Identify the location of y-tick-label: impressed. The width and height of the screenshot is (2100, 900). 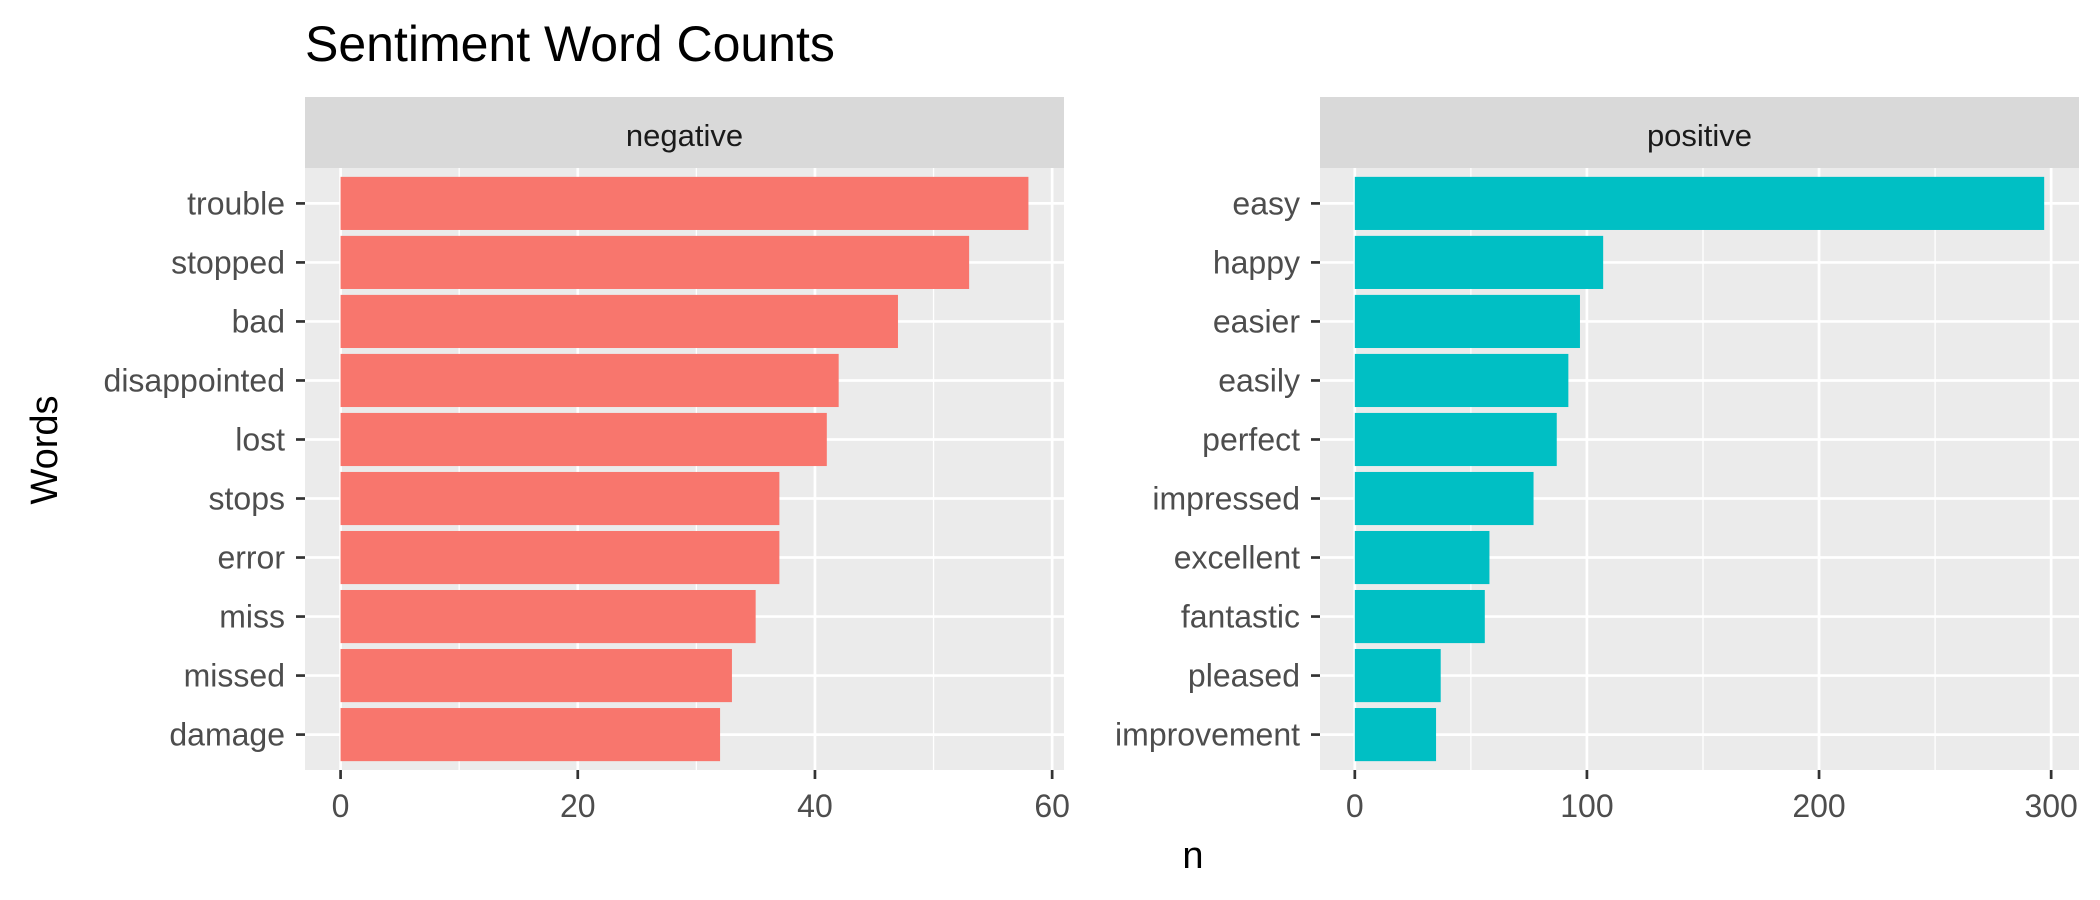
(1226, 499).